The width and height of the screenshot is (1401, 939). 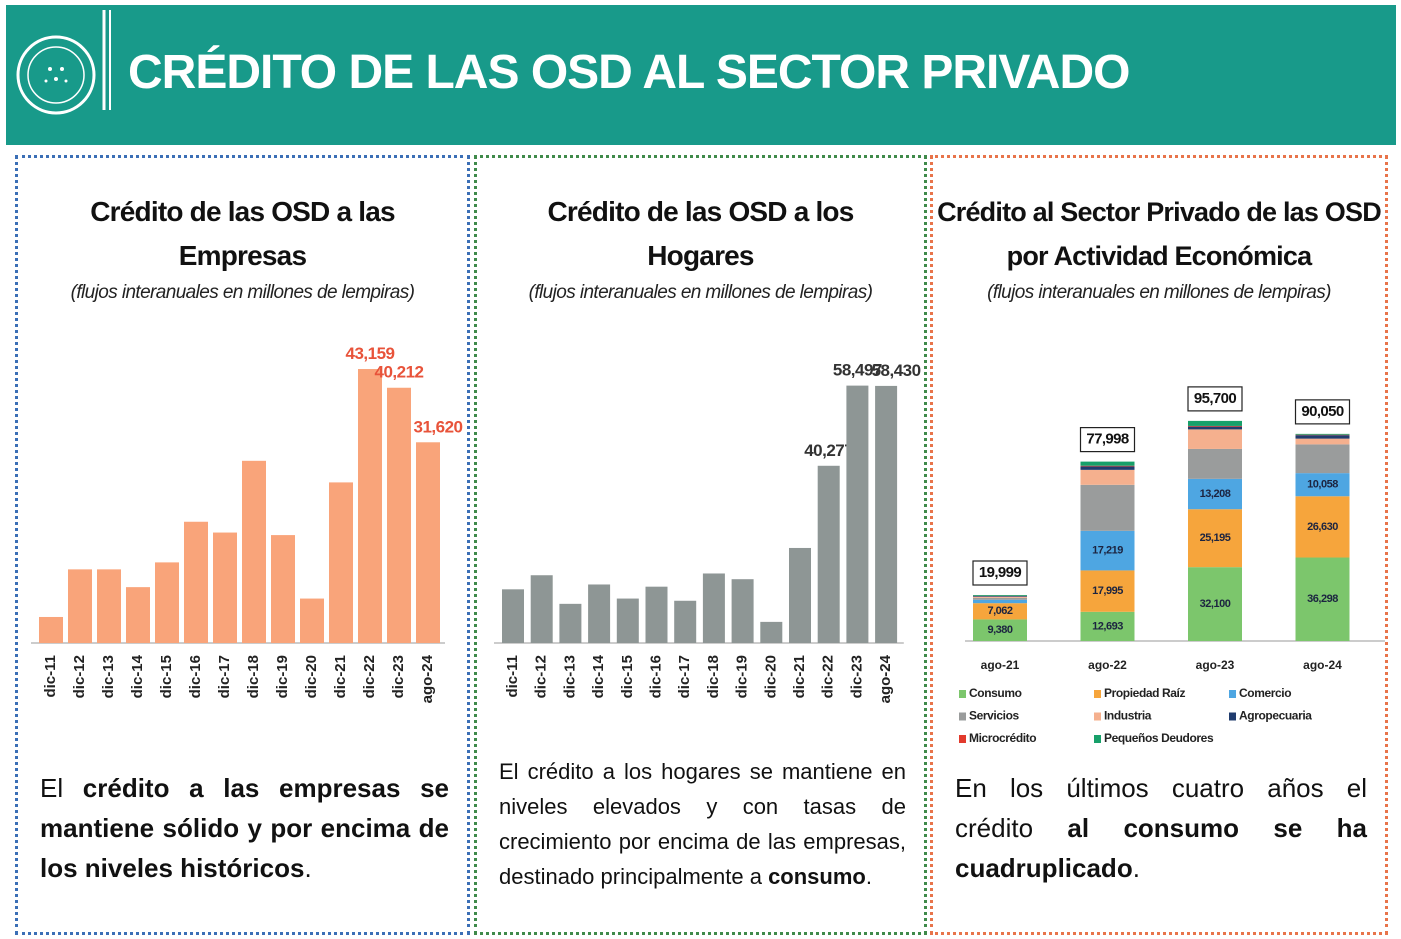 What do you see at coordinates (701, 233) in the screenshot?
I see `chart-title: Crédito de las OSD a los Hogares` at bounding box center [701, 233].